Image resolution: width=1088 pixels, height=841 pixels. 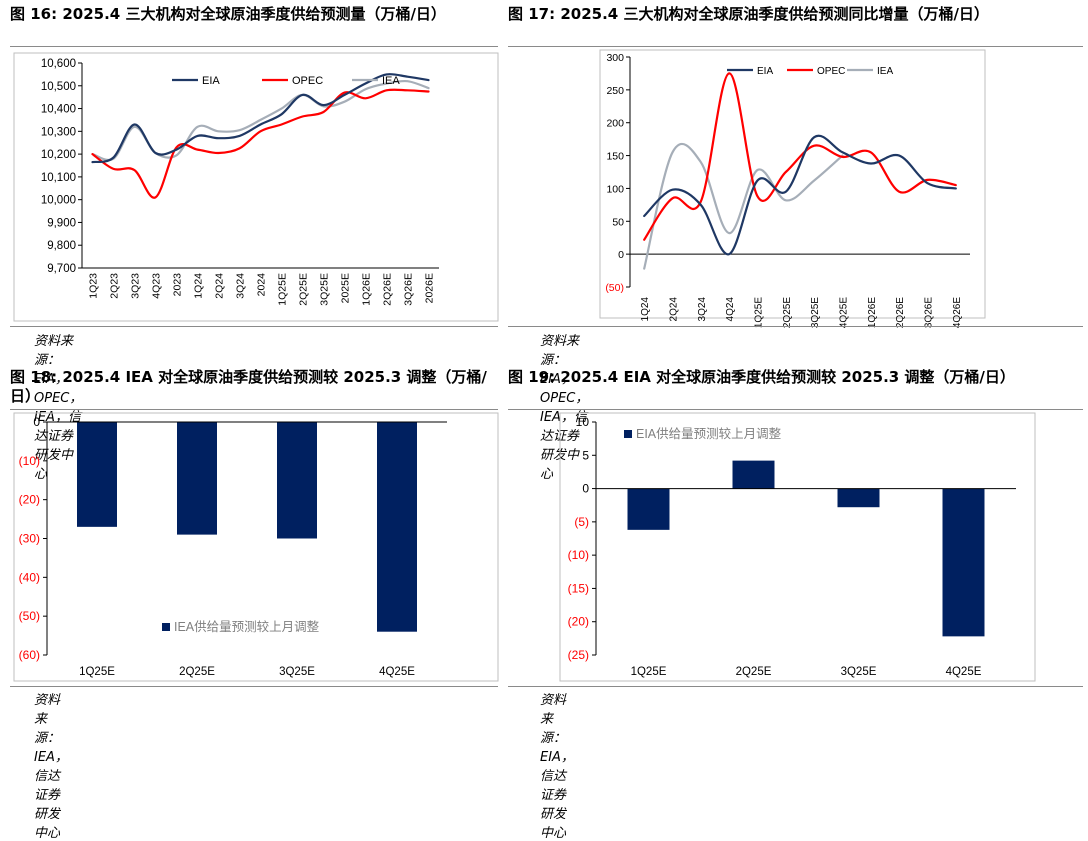 What do you see at coordinates (957, 312) in the screenshot?
I see `fig17-x-tick-label: 4Q26E` at bounding box center [957, 312].